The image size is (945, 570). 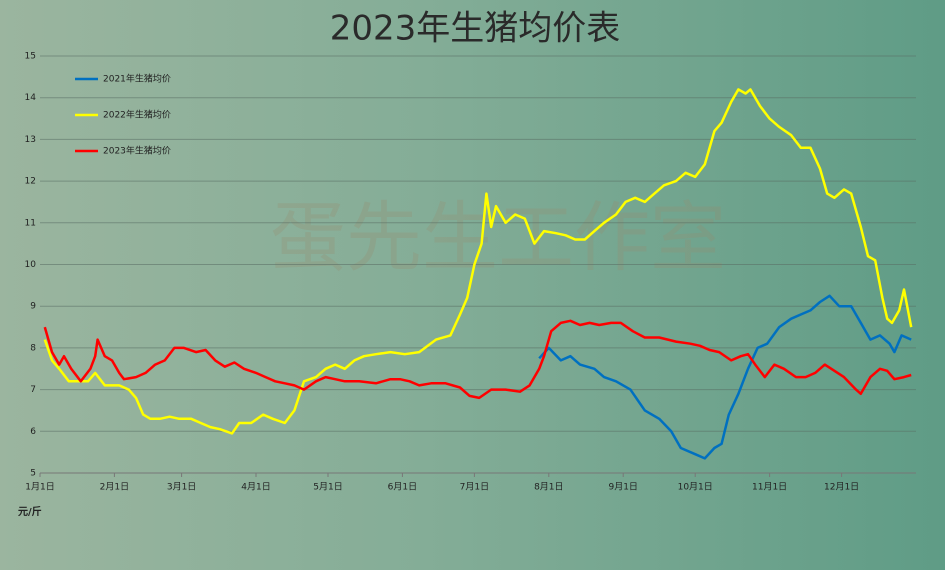 I want to click on y-tick-label: 12, so click(x=30, y=182).